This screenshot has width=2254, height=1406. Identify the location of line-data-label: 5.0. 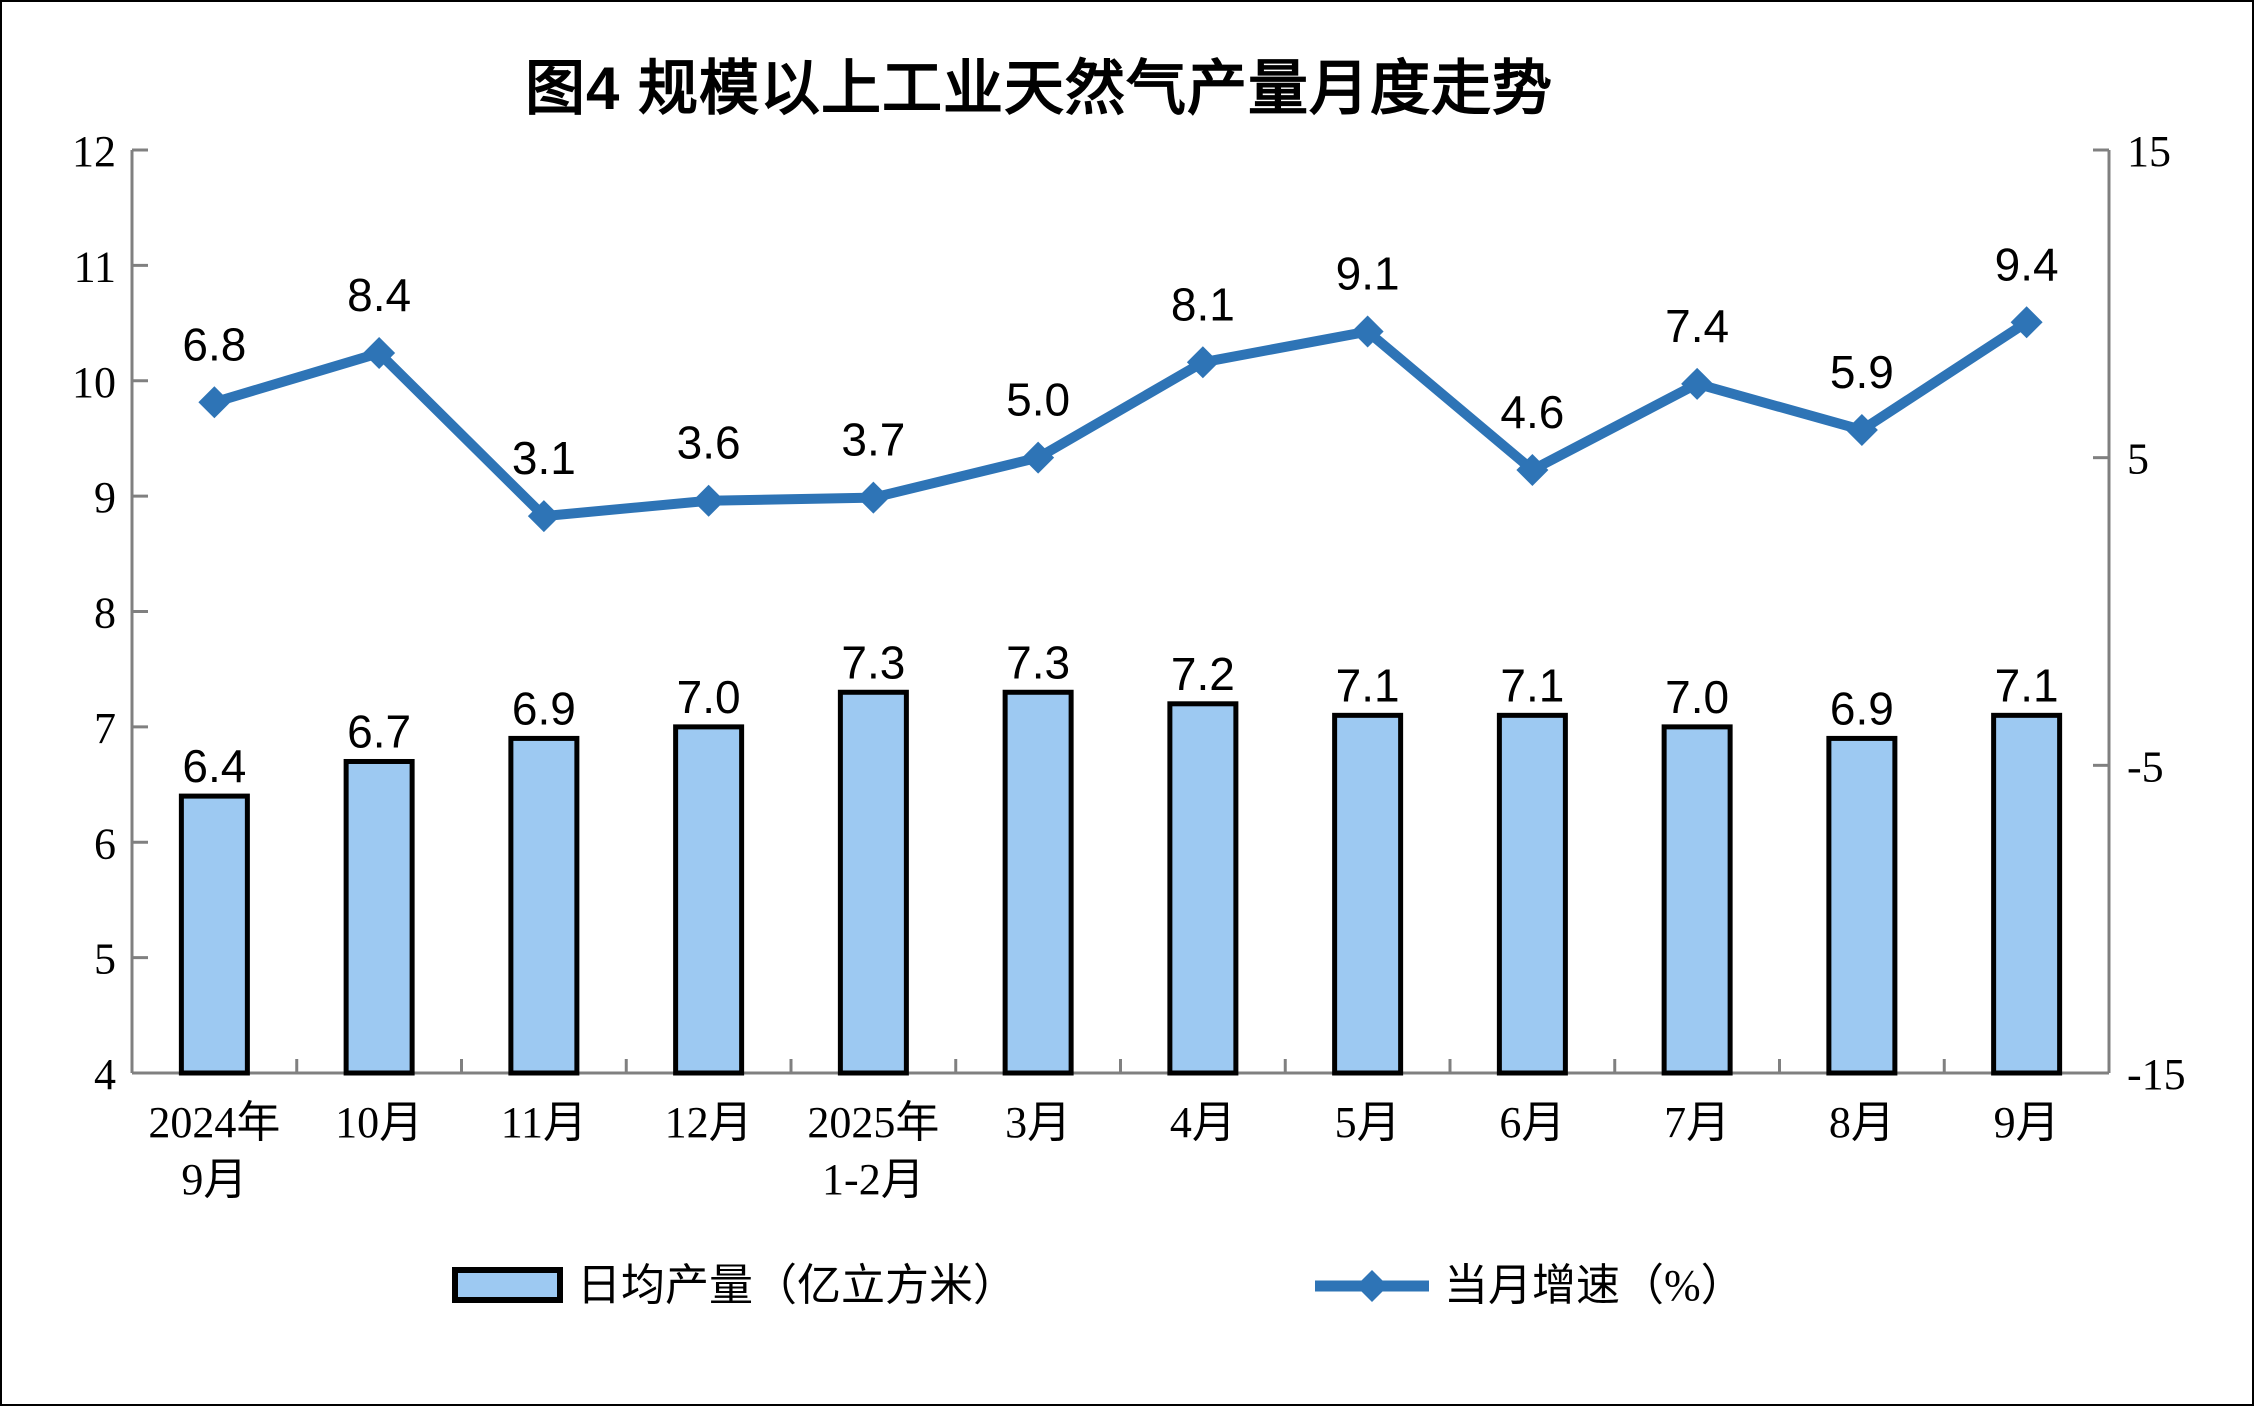
(1038, 400).